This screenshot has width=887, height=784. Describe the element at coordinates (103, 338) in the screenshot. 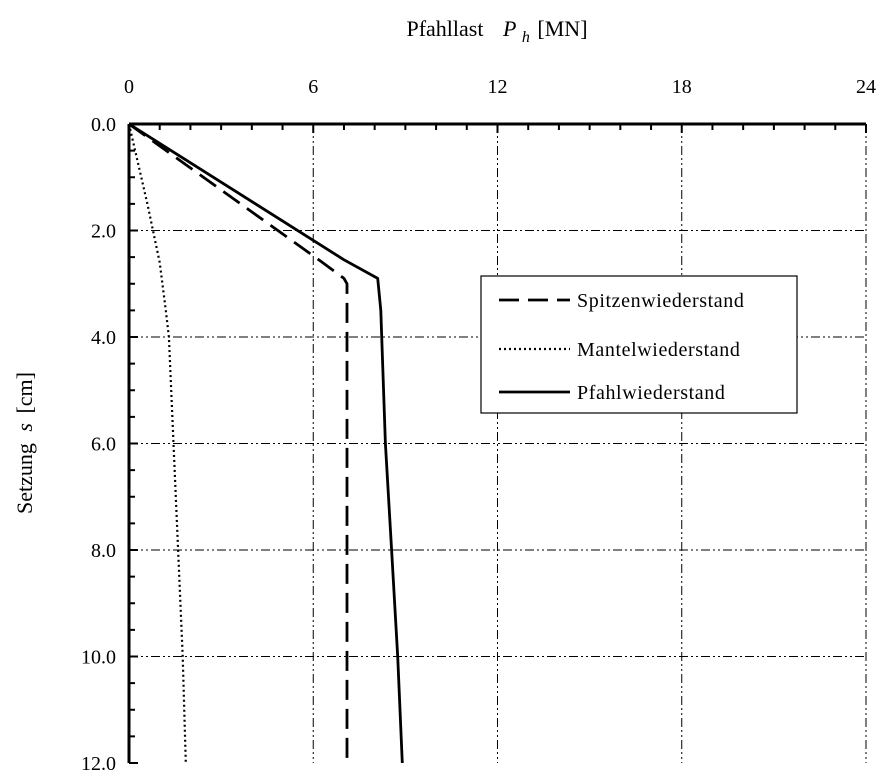

I see `y-tick-label: 4.0` at that location.